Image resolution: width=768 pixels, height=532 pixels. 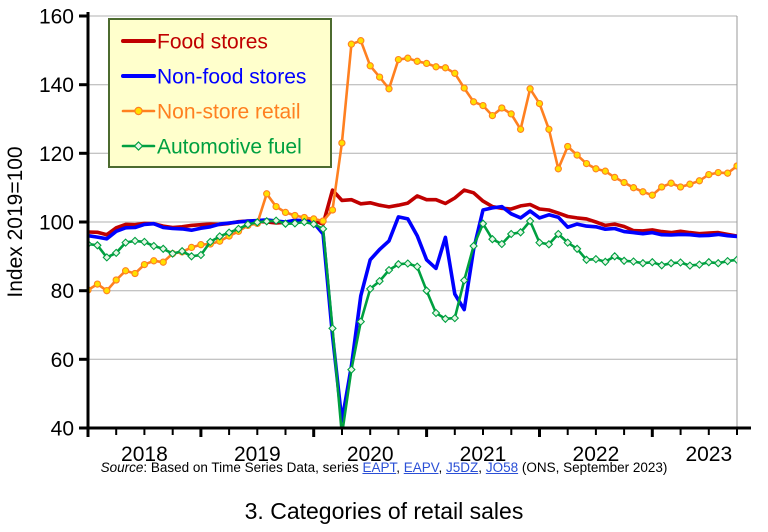 I want to click on source-suffix: (ONS, September 2023), so click(x=593, y=467).